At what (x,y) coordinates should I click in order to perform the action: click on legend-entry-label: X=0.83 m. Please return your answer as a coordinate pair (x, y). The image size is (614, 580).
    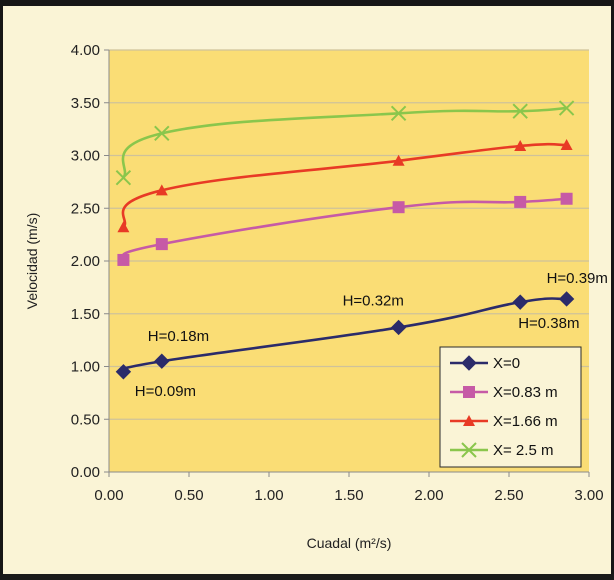
    Looking at the image, I should click on (525, 392).